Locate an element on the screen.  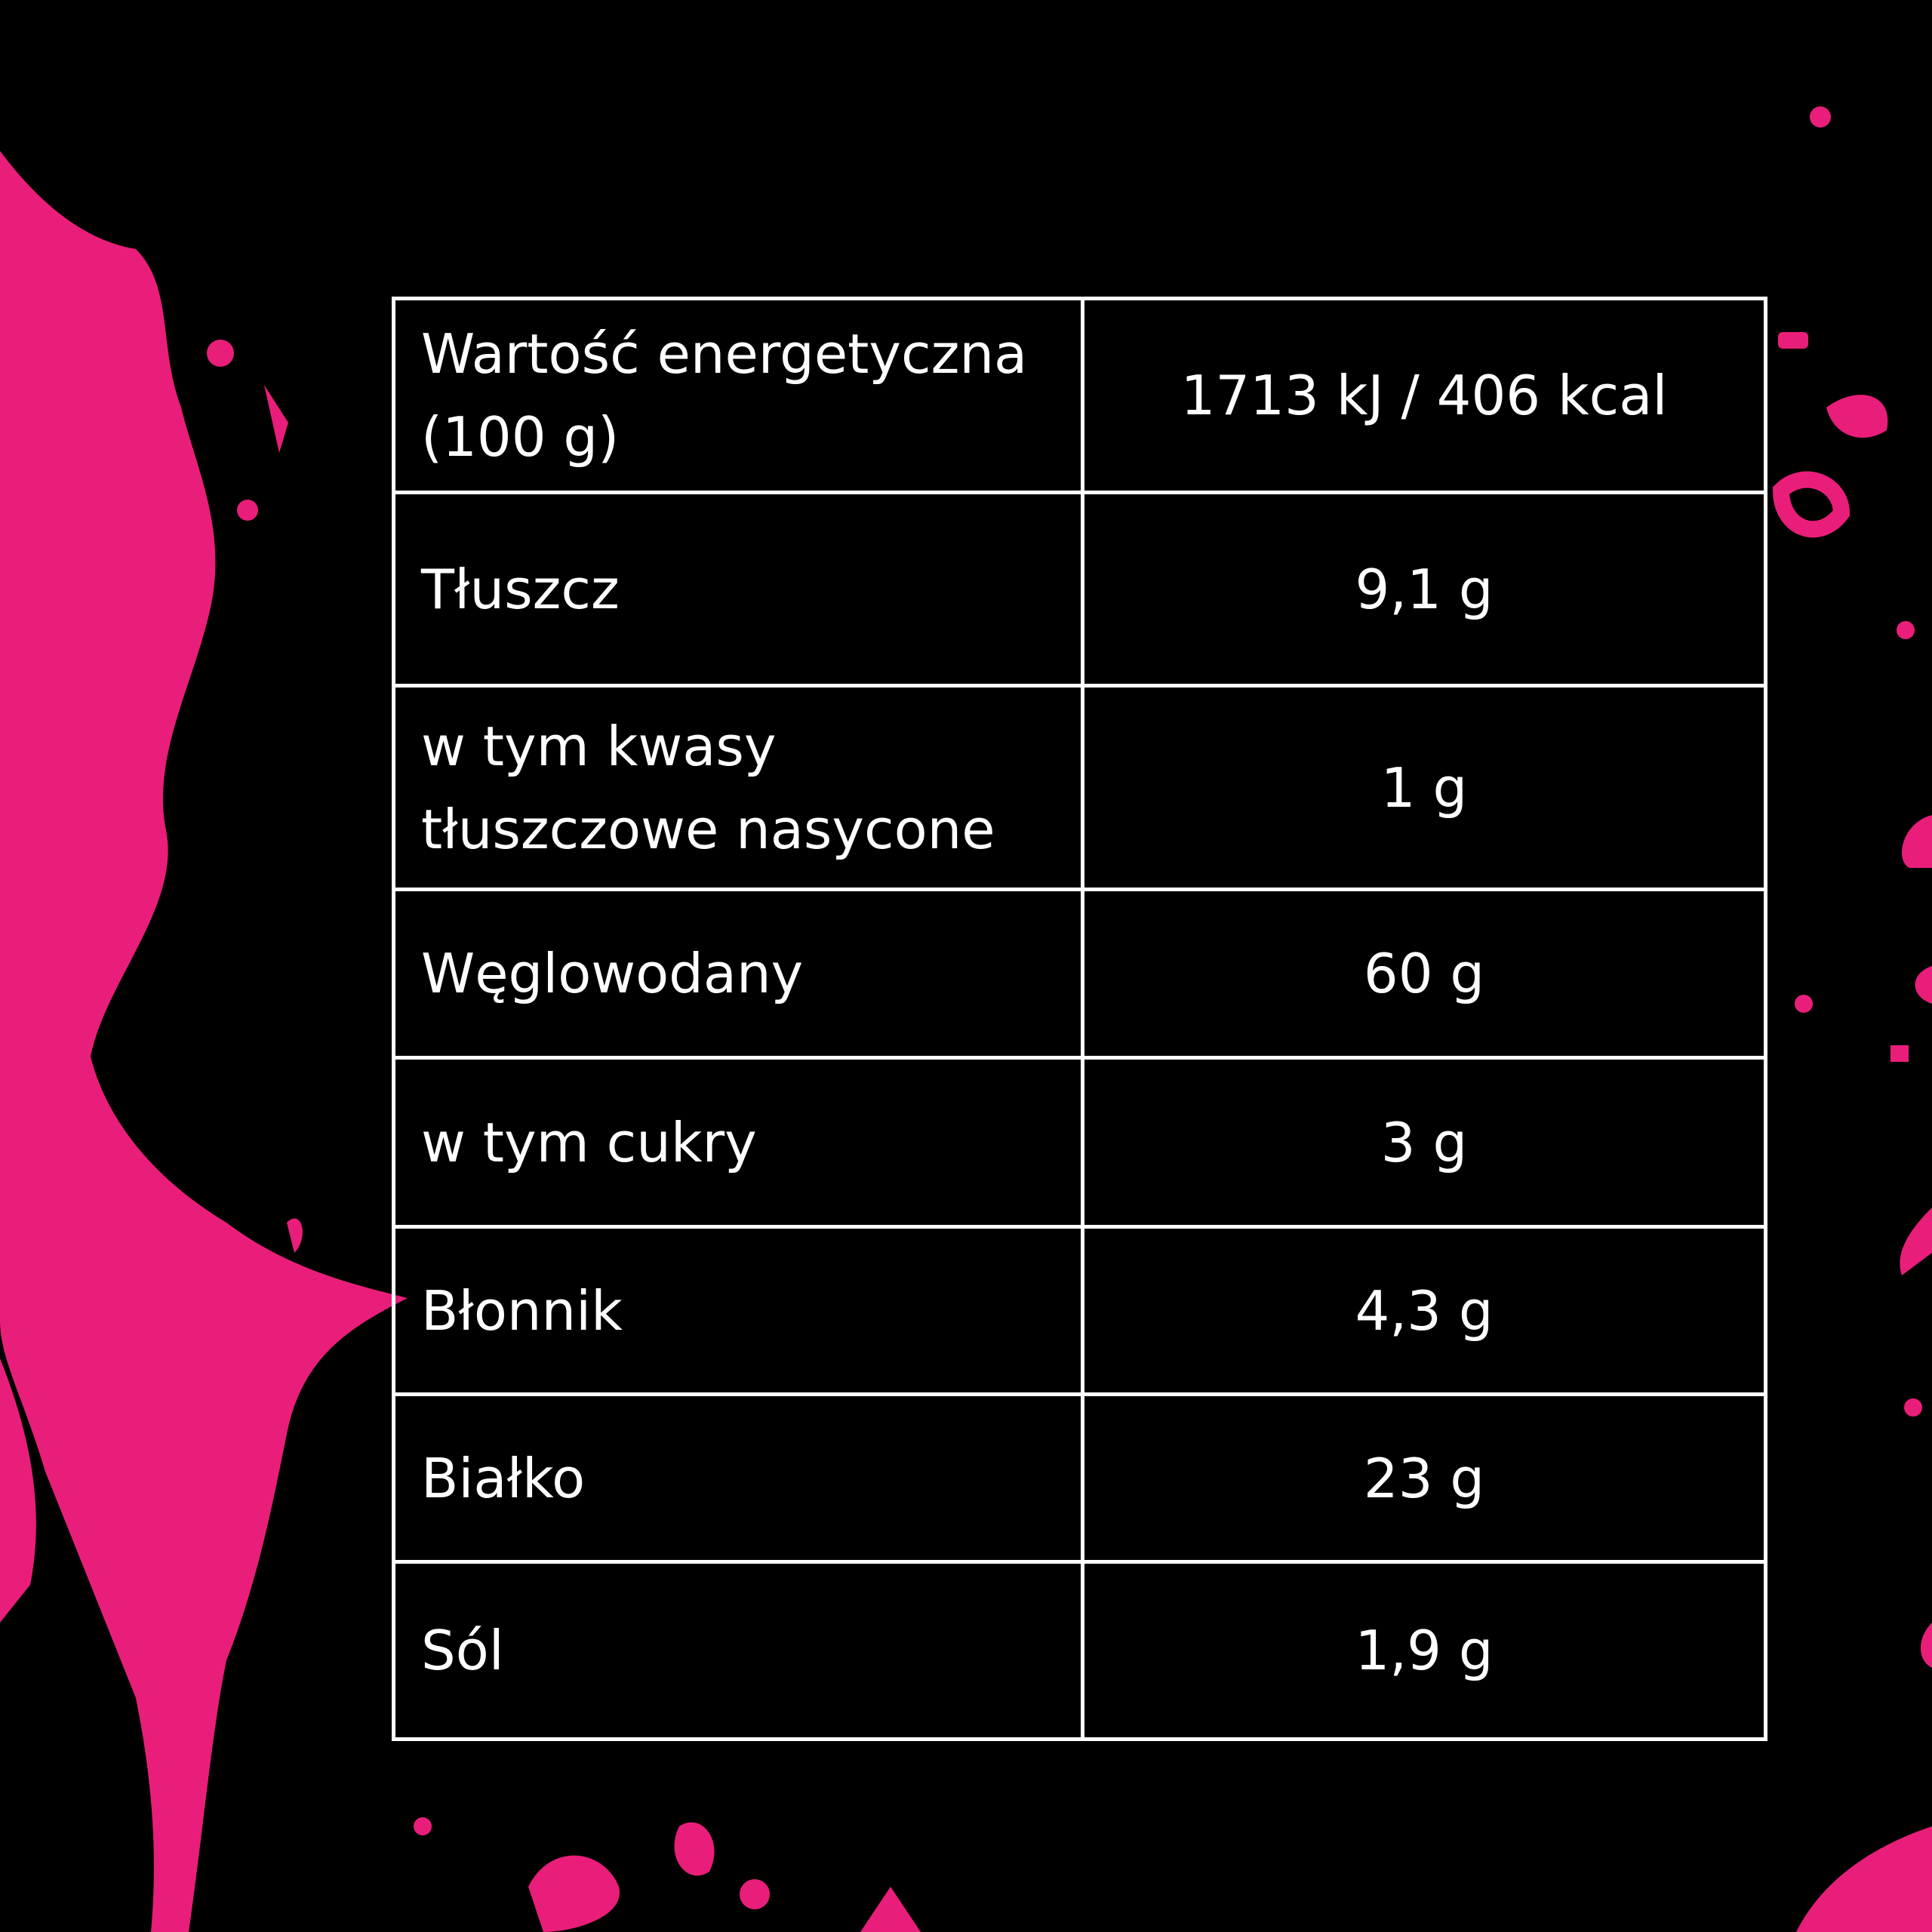
nutrient-label: Sól is located at coordinates (738, 1650).